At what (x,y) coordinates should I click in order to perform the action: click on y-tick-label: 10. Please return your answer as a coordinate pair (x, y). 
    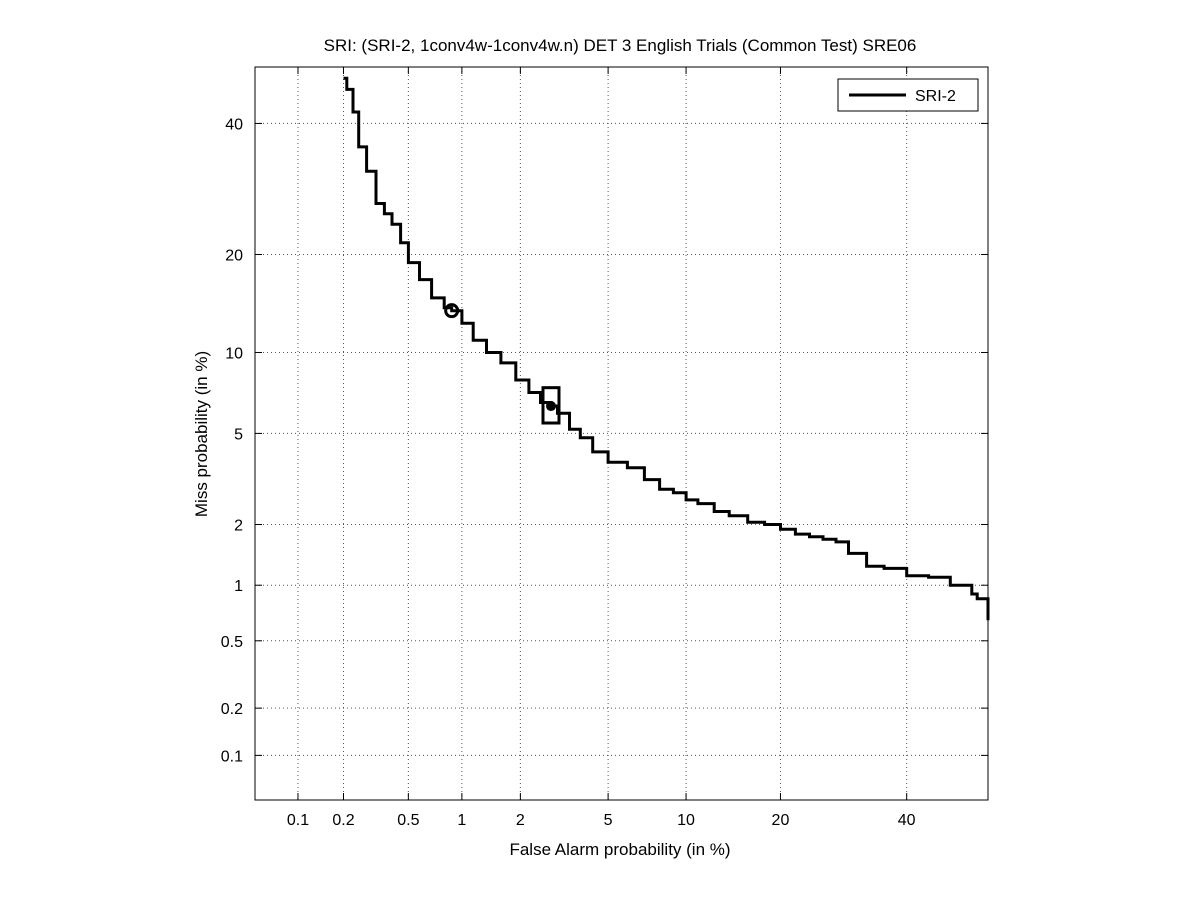
    Looking at the image, I should click on (234, 353).